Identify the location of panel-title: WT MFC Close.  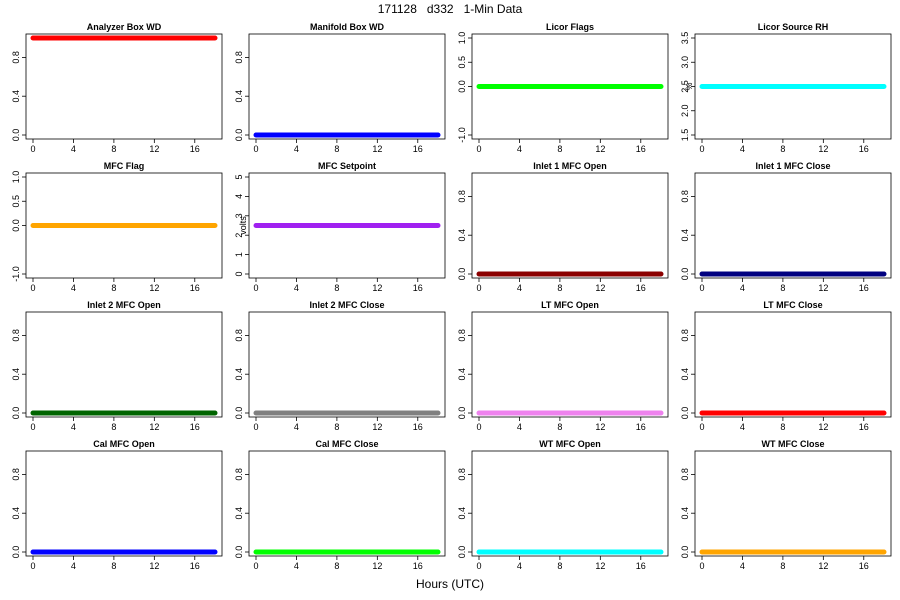
(793, 444).